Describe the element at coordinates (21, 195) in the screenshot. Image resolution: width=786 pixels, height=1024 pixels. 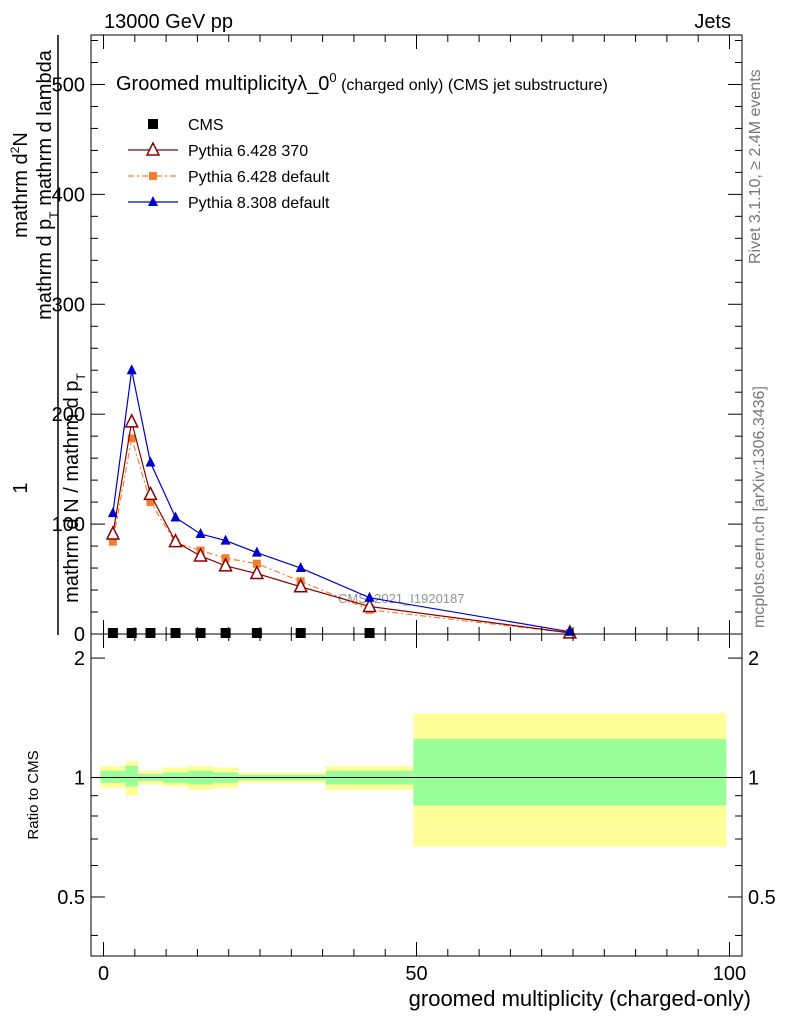
I see `y-label-num-d2: mathrm d` at that location.